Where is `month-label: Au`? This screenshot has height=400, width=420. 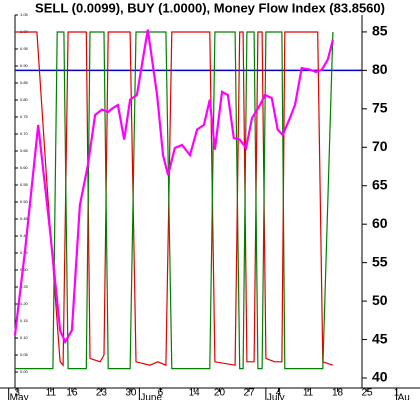 month-label: Au is located at coordinates (404, 396).